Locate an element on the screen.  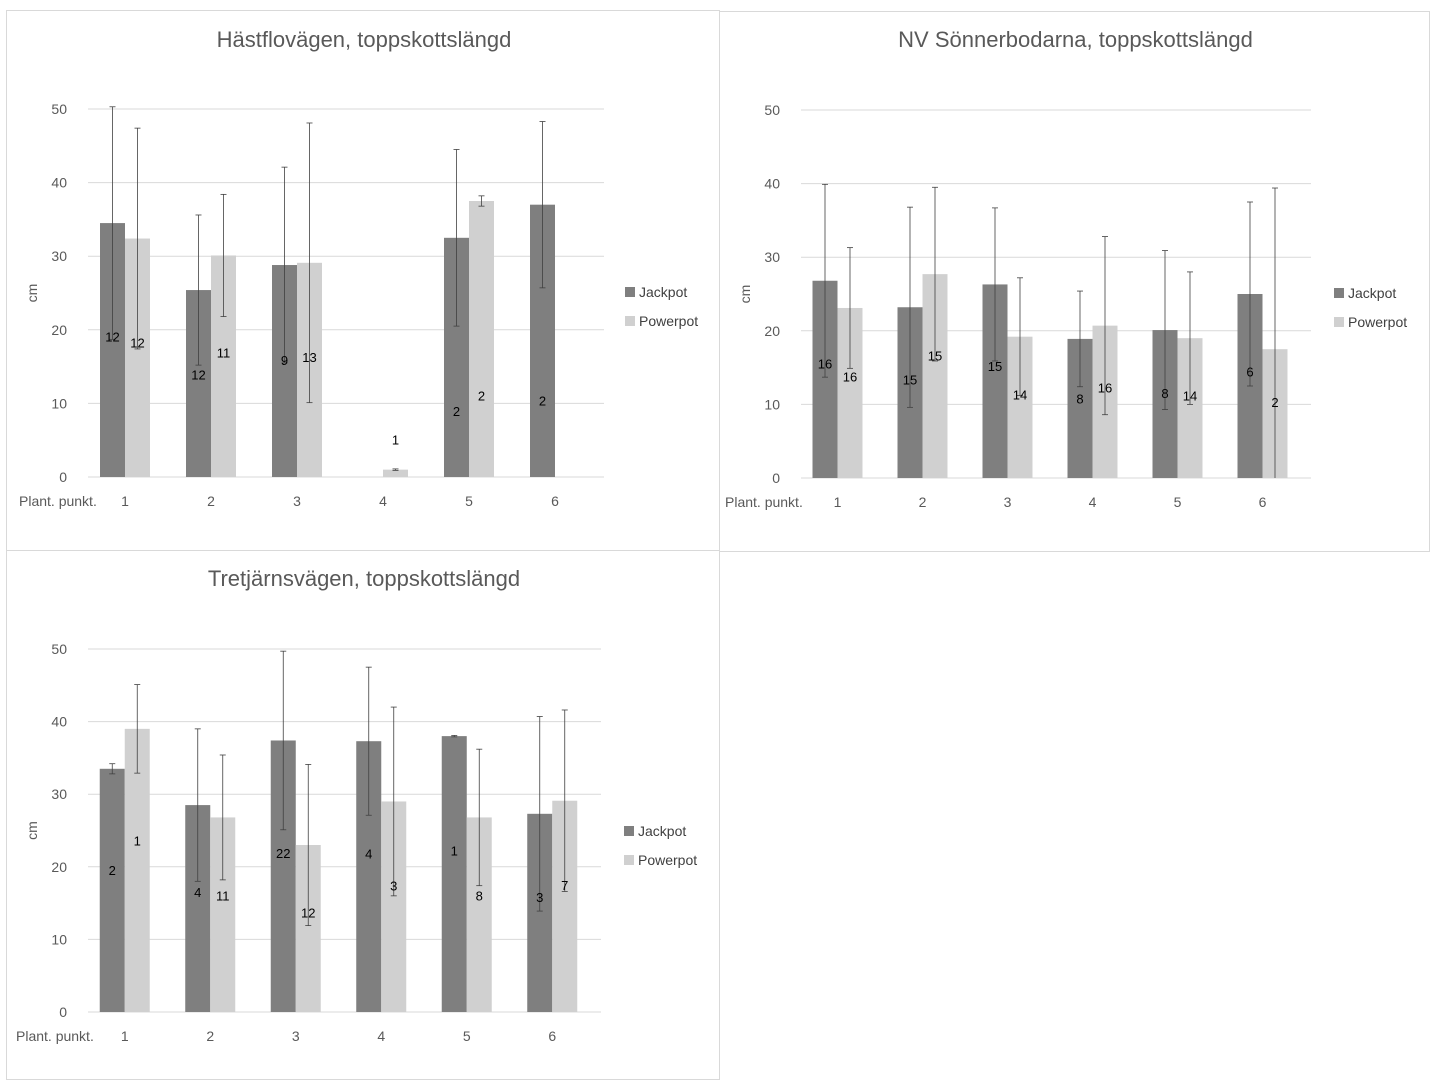
sample-size-label: 9 is located at coordinates (284, 360).